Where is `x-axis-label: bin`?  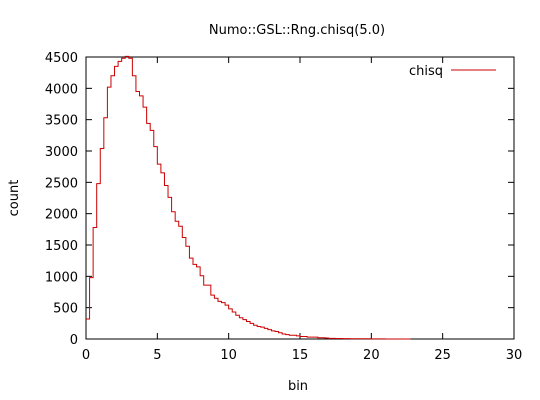 x-axis-label: bin is located at coordinates (298, 386).